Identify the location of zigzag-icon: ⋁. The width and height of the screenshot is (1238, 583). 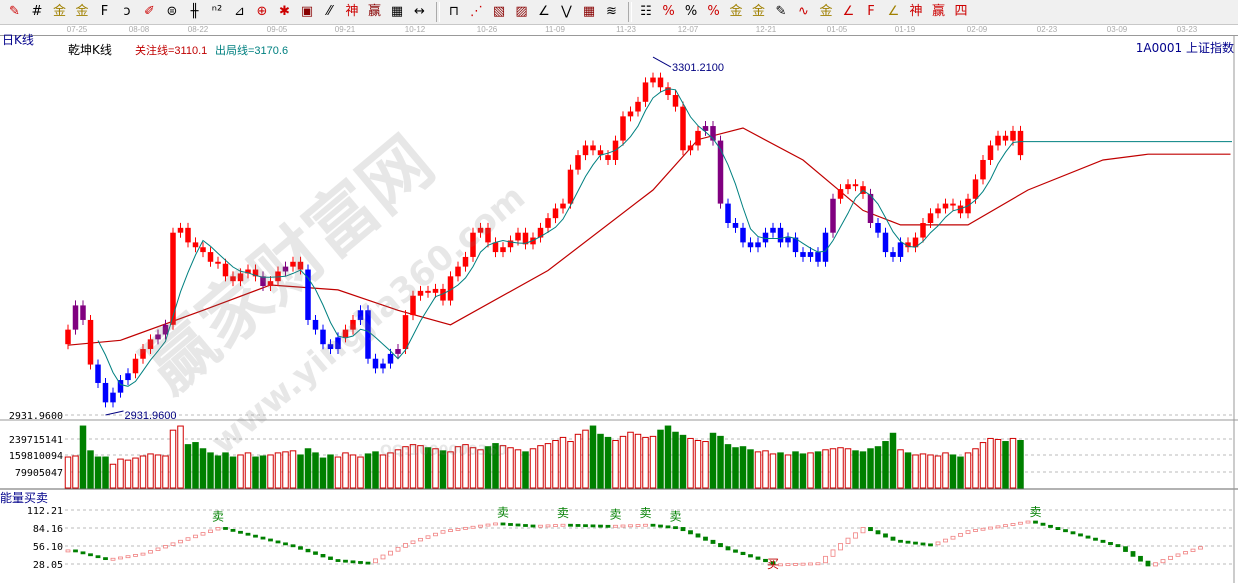
(566, 11).